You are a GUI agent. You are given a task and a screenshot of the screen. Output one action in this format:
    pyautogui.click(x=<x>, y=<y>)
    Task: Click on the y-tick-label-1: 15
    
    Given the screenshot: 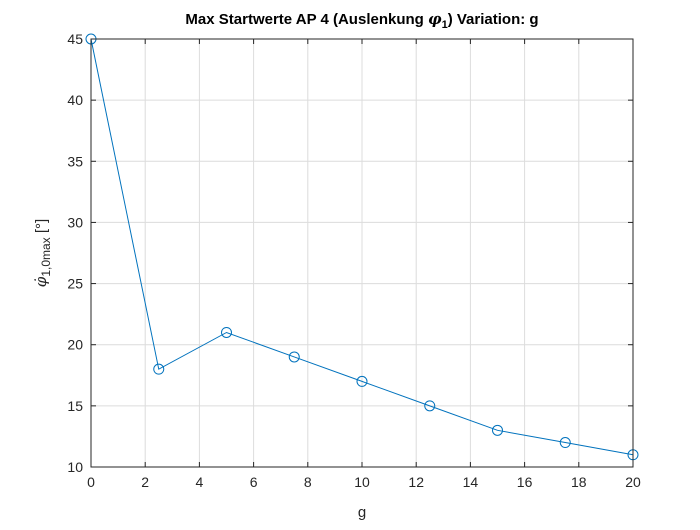 What is the action you would take?
    pyautogui.click(x=75, y=406)
    